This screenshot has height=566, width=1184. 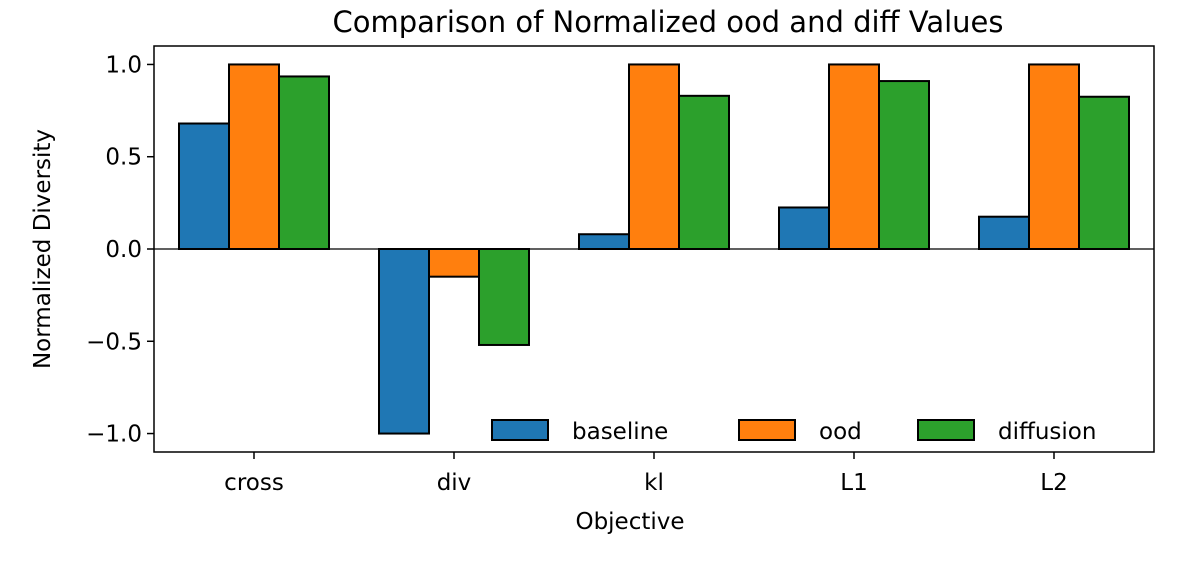 I want to click on x-axis-label: Objective, so click(x=629, y=522).